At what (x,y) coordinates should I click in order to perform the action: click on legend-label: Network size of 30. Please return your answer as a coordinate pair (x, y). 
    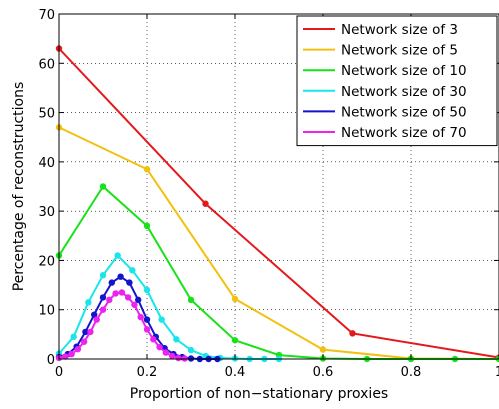
    Looking at the image, I should click on (404, 92).